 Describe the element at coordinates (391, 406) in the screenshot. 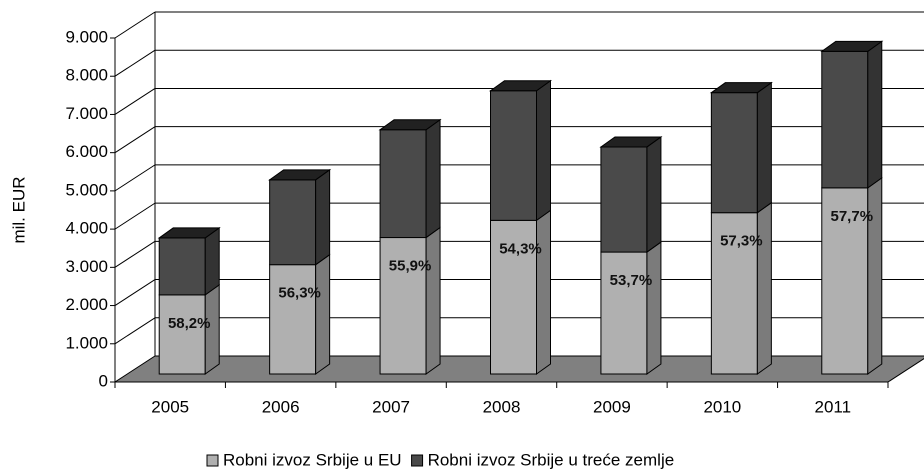

I see `x-tick-label: 2007` at that location.